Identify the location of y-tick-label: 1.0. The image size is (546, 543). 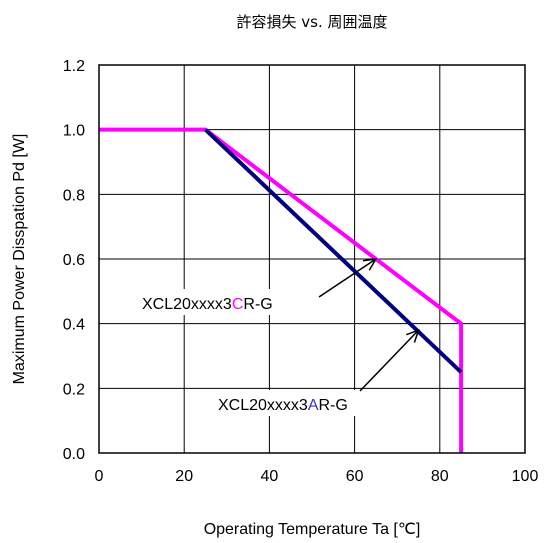
(74, 131).